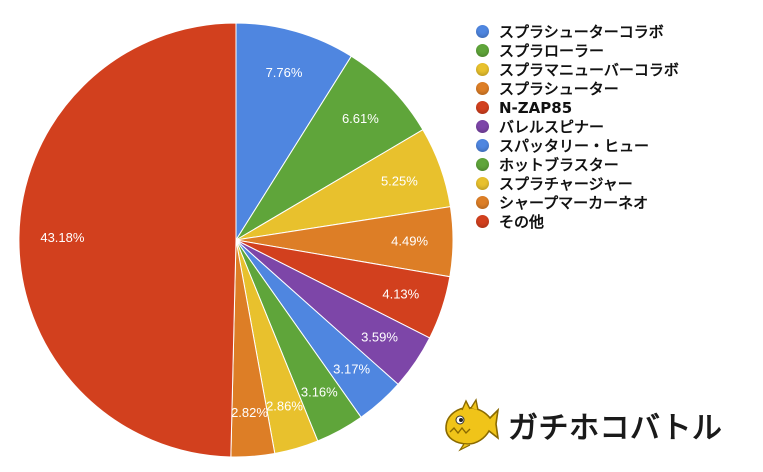  Describe the element at coordinates (379, 337) in the screenshot. I see `slice-label-6: 3.59%` at that location.